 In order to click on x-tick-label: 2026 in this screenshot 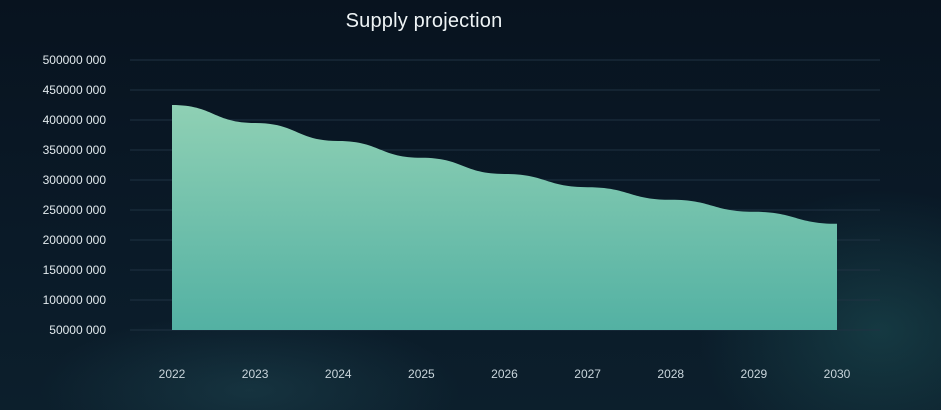, I will do `click(504, 374)`.